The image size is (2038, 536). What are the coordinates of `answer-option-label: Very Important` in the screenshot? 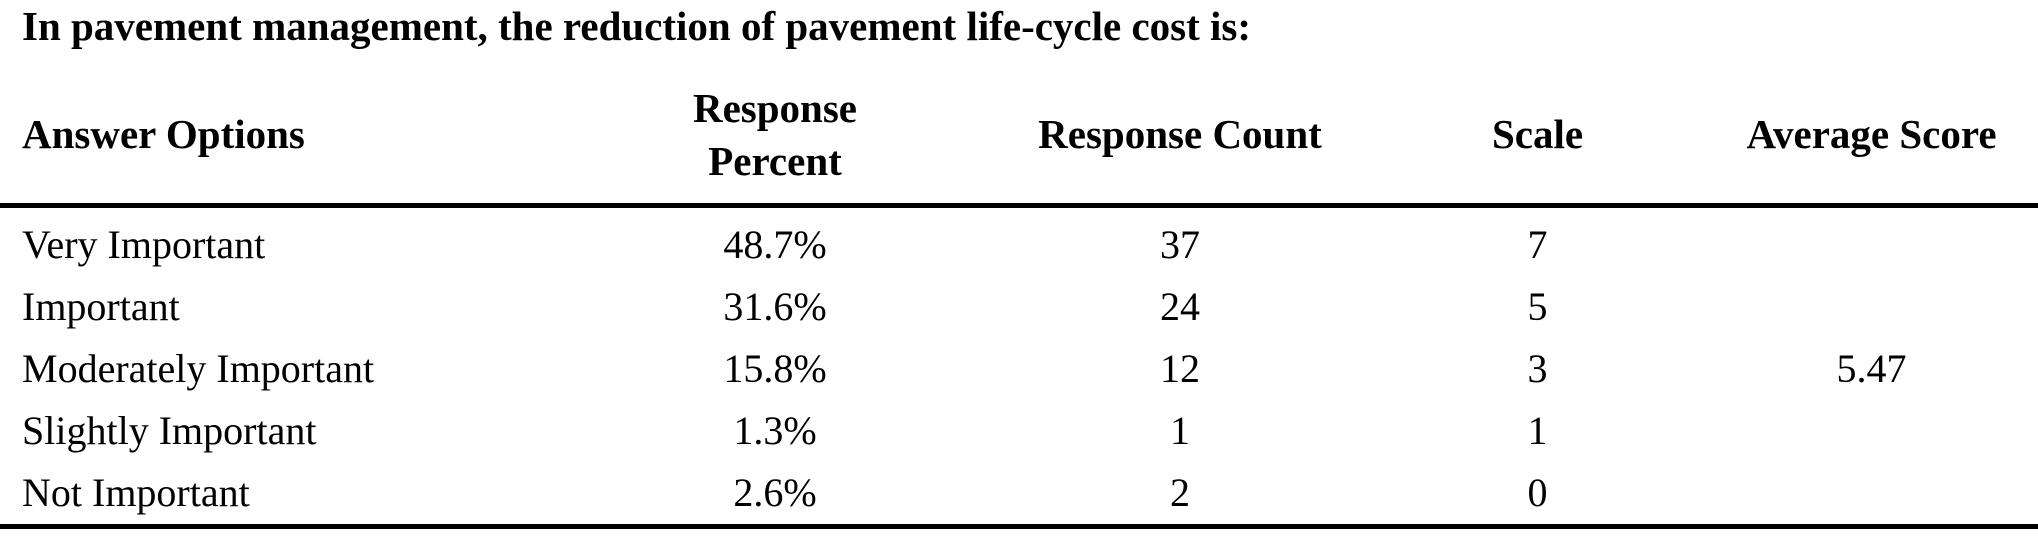 It's located at (144, 245).